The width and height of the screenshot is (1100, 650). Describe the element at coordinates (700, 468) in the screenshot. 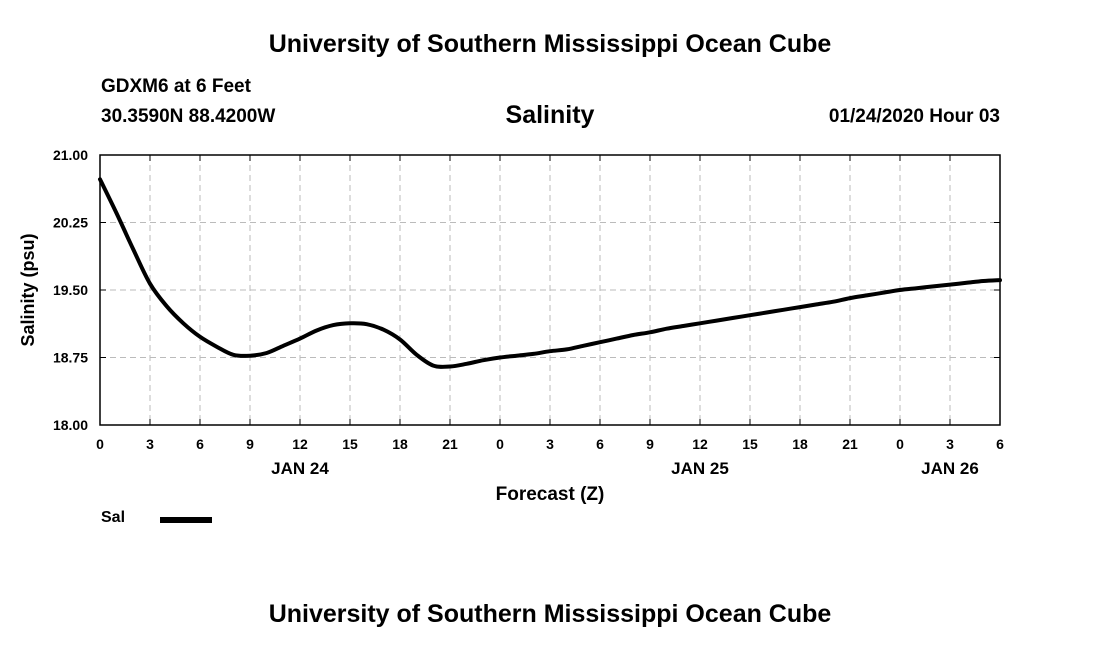

I see `date-label: JAN 25` at that location.